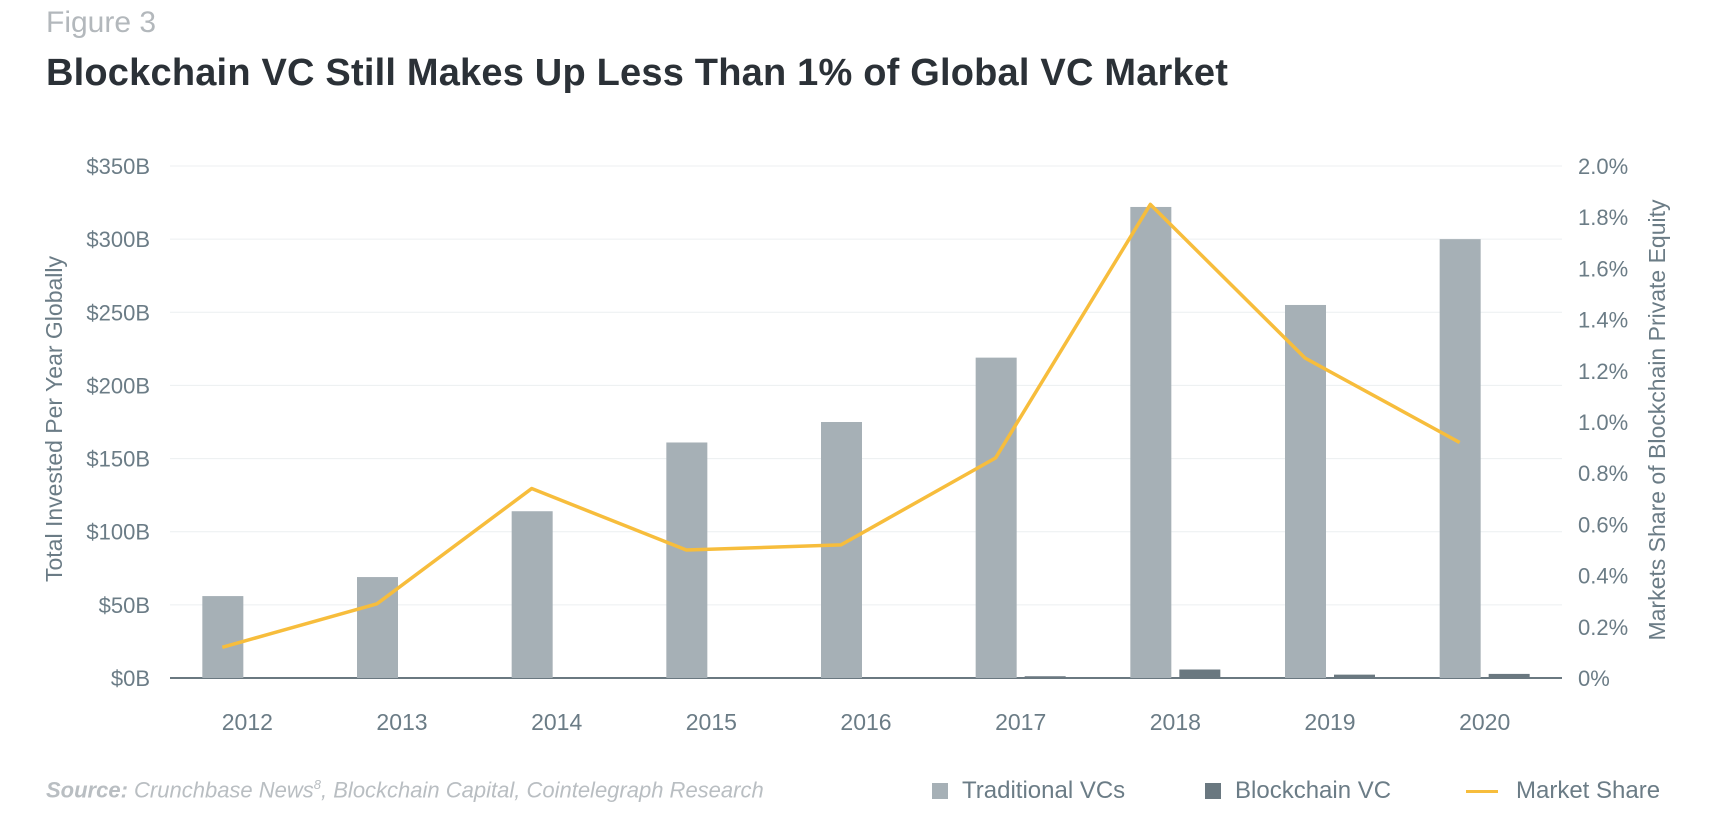 The image size is (1718, 830). Describe the element at coordinates (532, 594) in the screenshot. I see `bar-traditional-2014` at that location.